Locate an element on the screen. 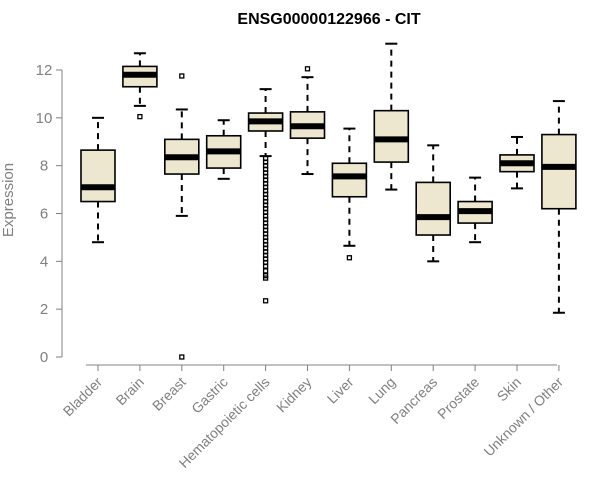  y-tick-label: 2 is located at coordinates (44, 309).